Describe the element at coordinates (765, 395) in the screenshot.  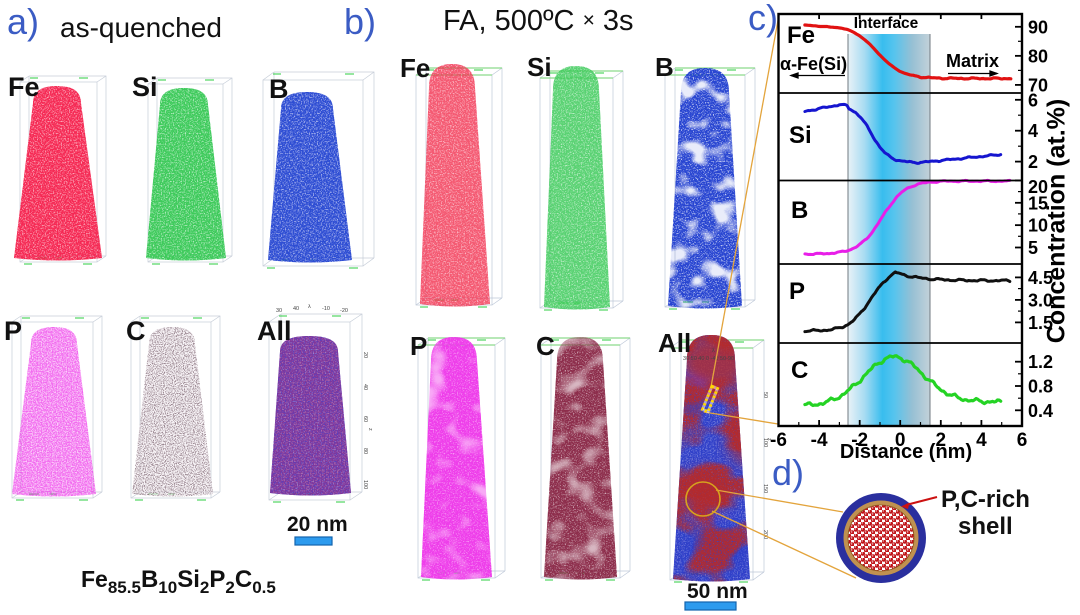
I see `svg-text: 50` at that location.